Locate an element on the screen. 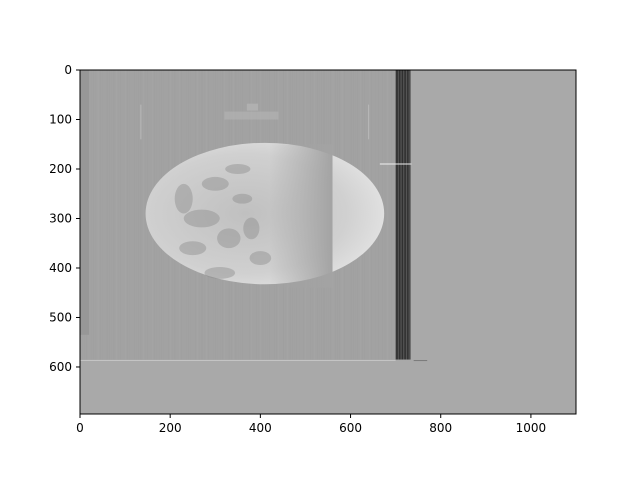  left-strip is located at coordinates (85, 202).